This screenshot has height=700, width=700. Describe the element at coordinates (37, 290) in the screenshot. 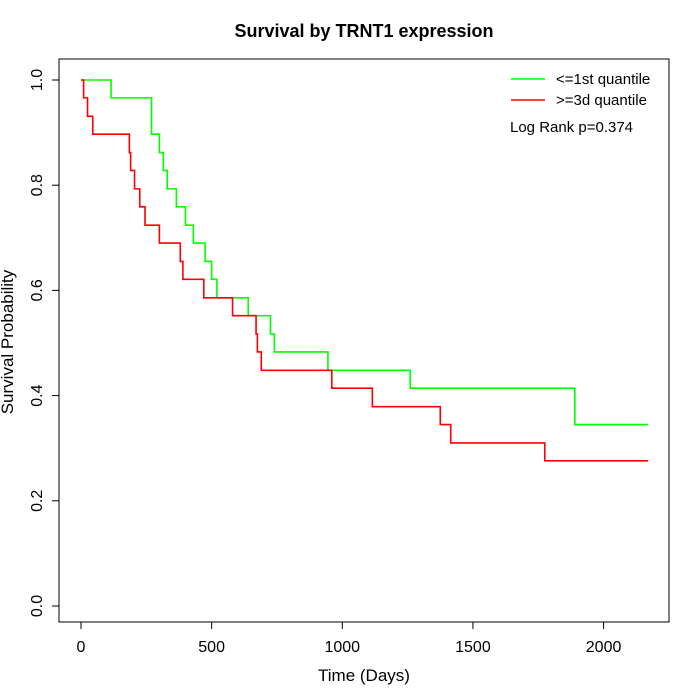

I see `y-tick-label: 0.6` at that location.